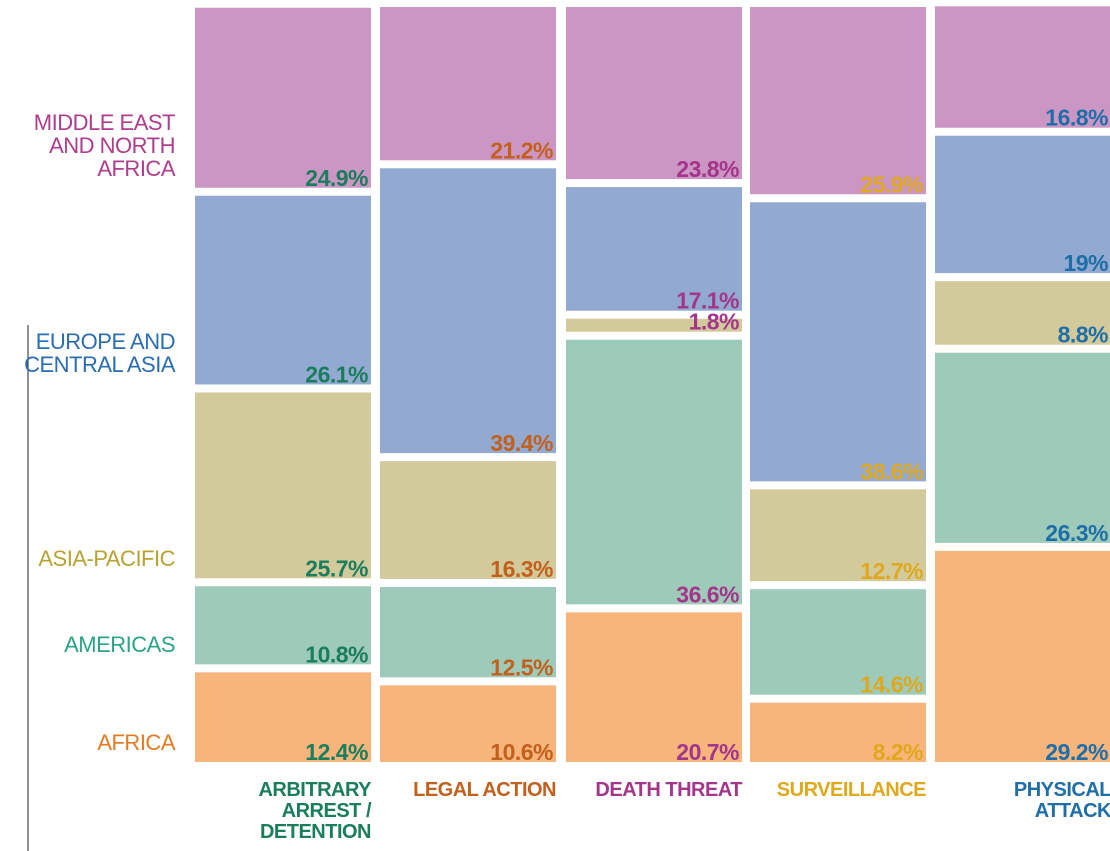 This screenshot has width=1110, height=851. What do you see at coordinates (707, 752) in the screenshot?
I see `value-label: 20.7%` at bounding box center [707, 752].